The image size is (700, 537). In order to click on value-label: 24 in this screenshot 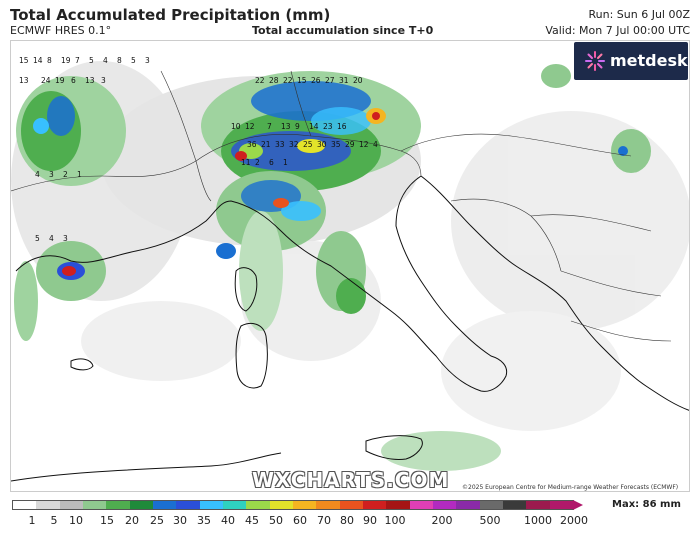, I will do `click(46, 80)`.